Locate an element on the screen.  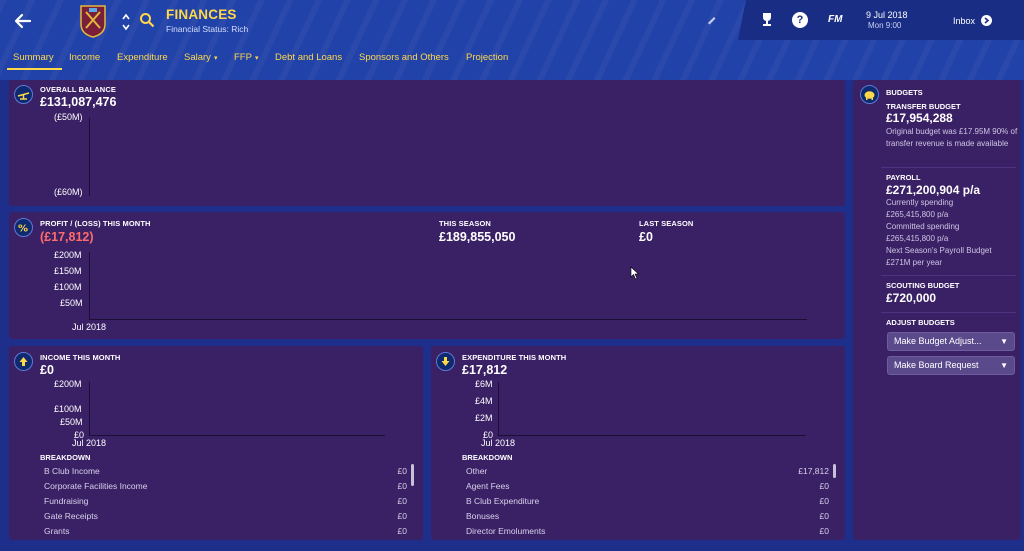
transfer-budget-heading: TRANSFER BUDGET is located at coordinates (923, 106).